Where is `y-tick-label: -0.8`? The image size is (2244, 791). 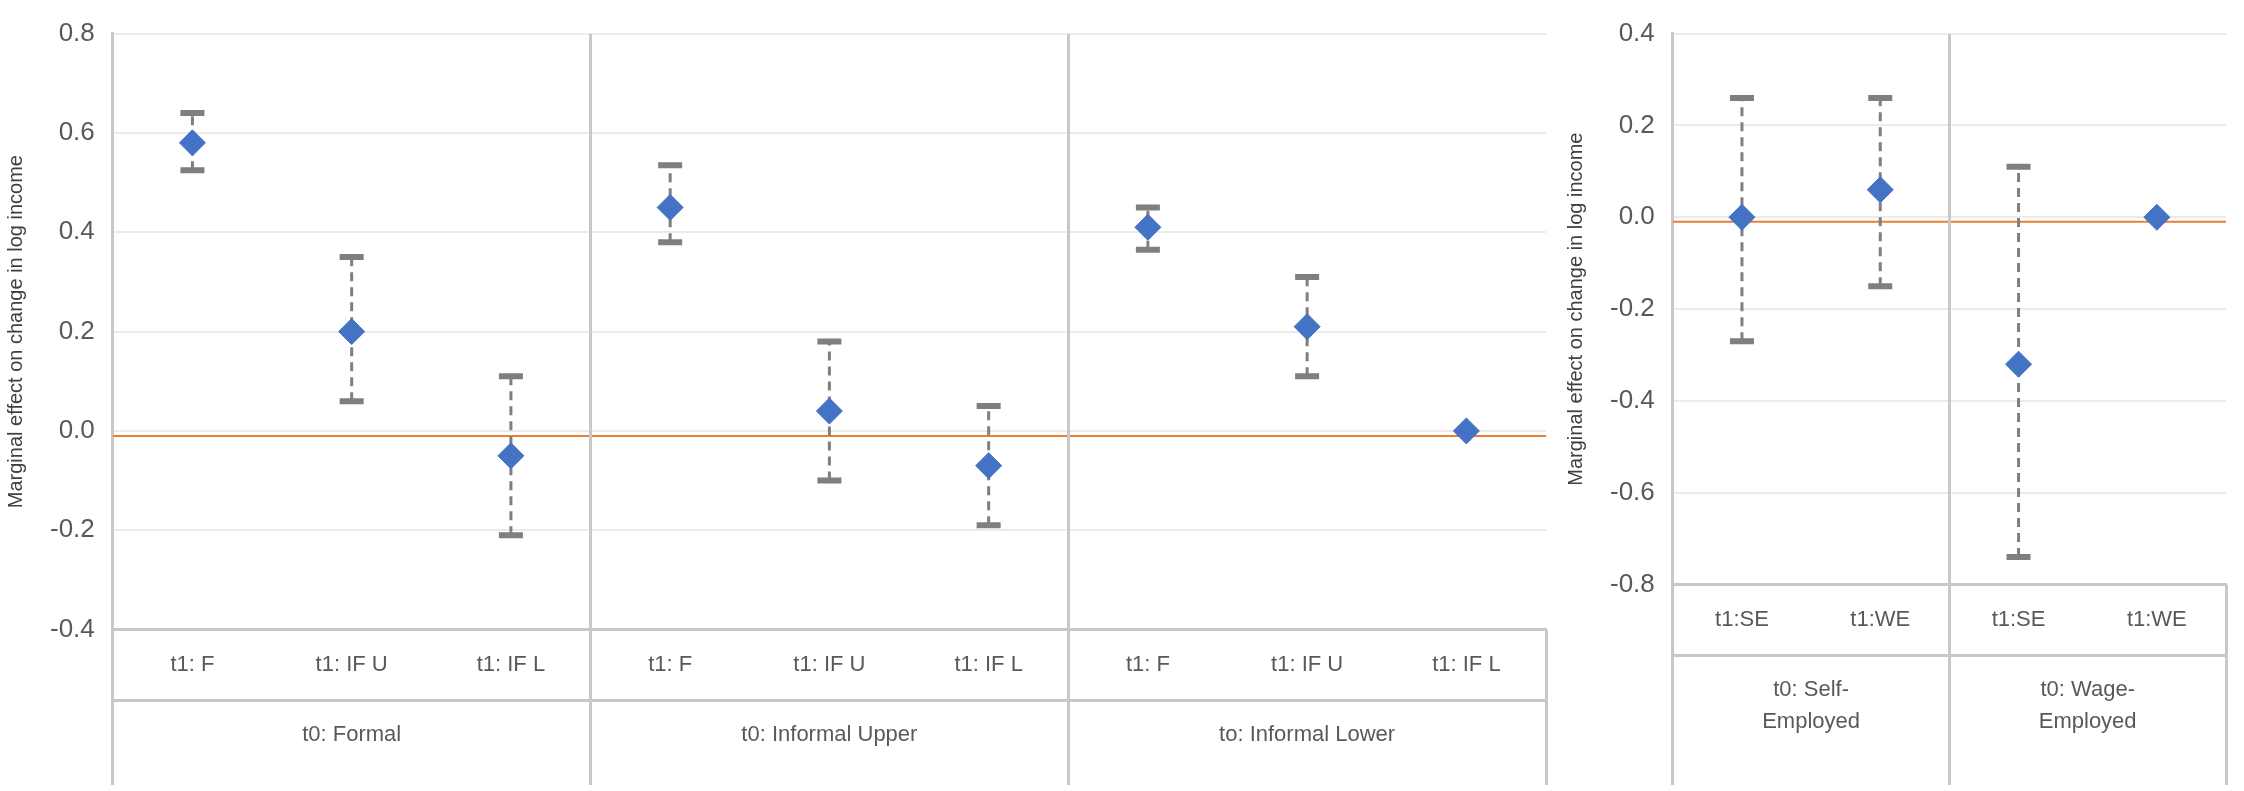
y-tick-label: -0.8 is located at coordinates (1632, 582).